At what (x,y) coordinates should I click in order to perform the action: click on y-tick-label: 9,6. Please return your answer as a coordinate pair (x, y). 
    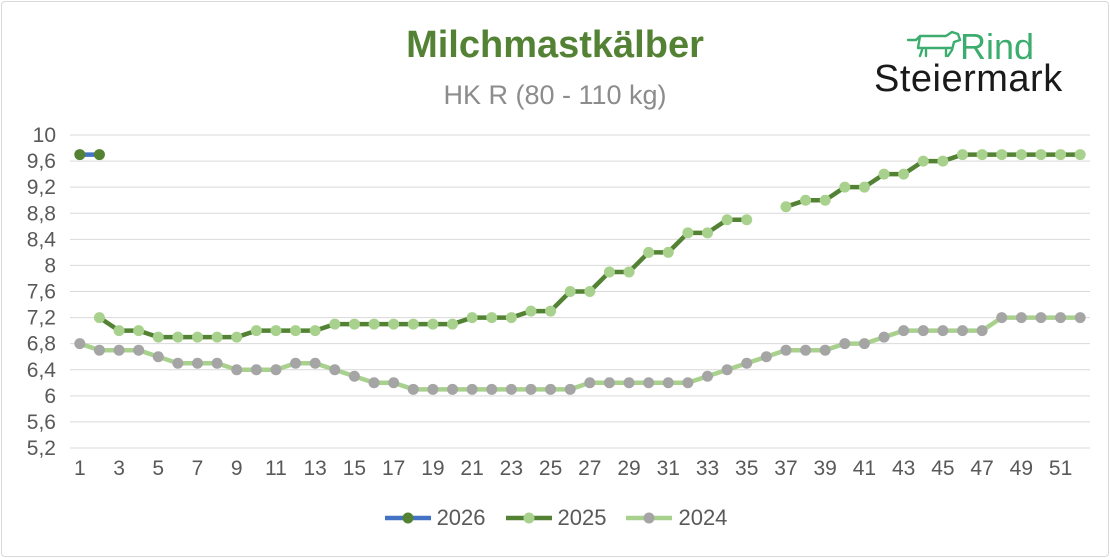
    Looking at the image, I should click on (41, 161).